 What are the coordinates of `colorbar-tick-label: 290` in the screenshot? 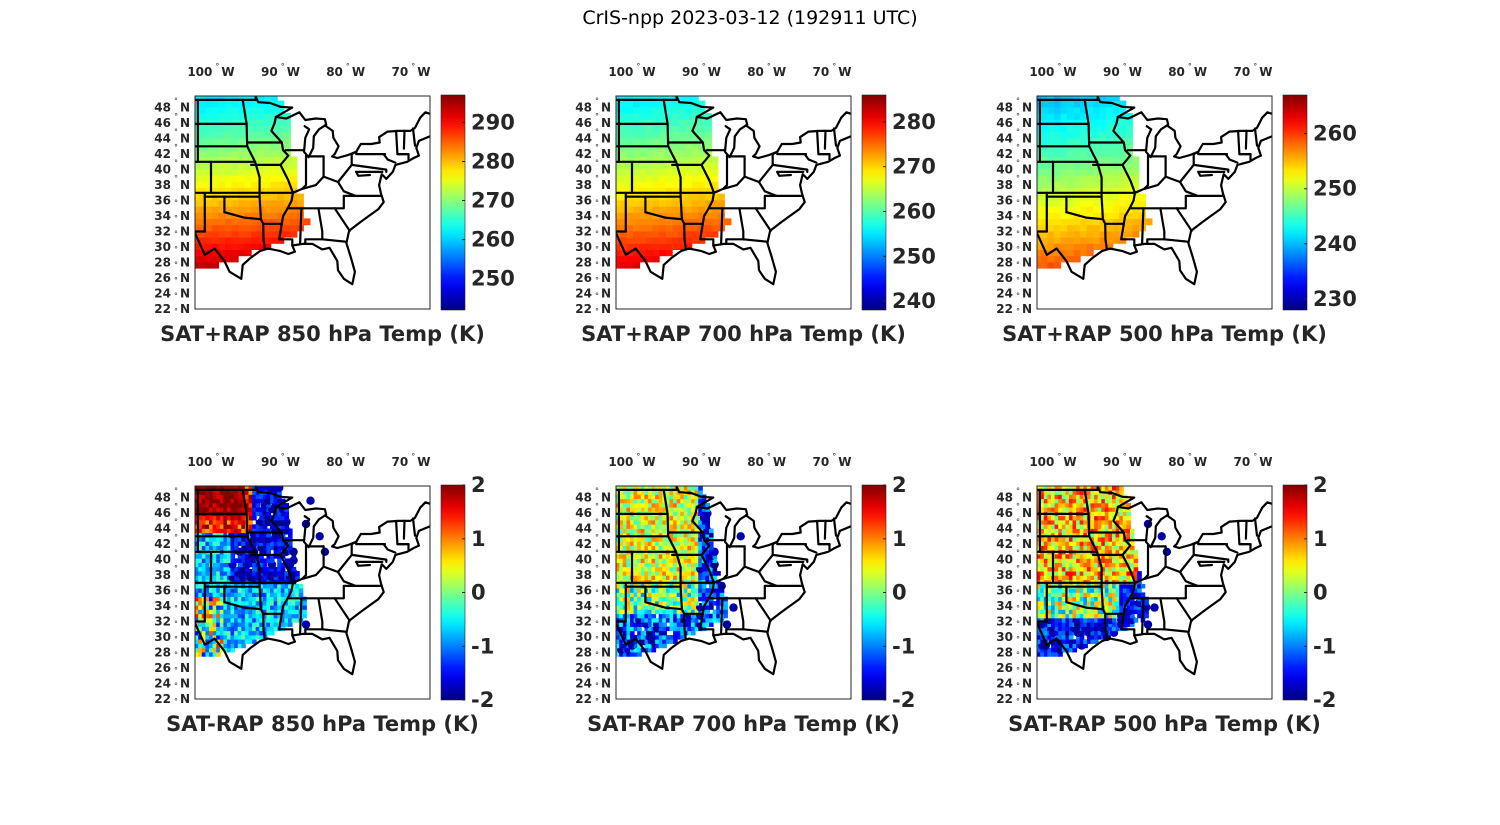 It's located at (493, 122).